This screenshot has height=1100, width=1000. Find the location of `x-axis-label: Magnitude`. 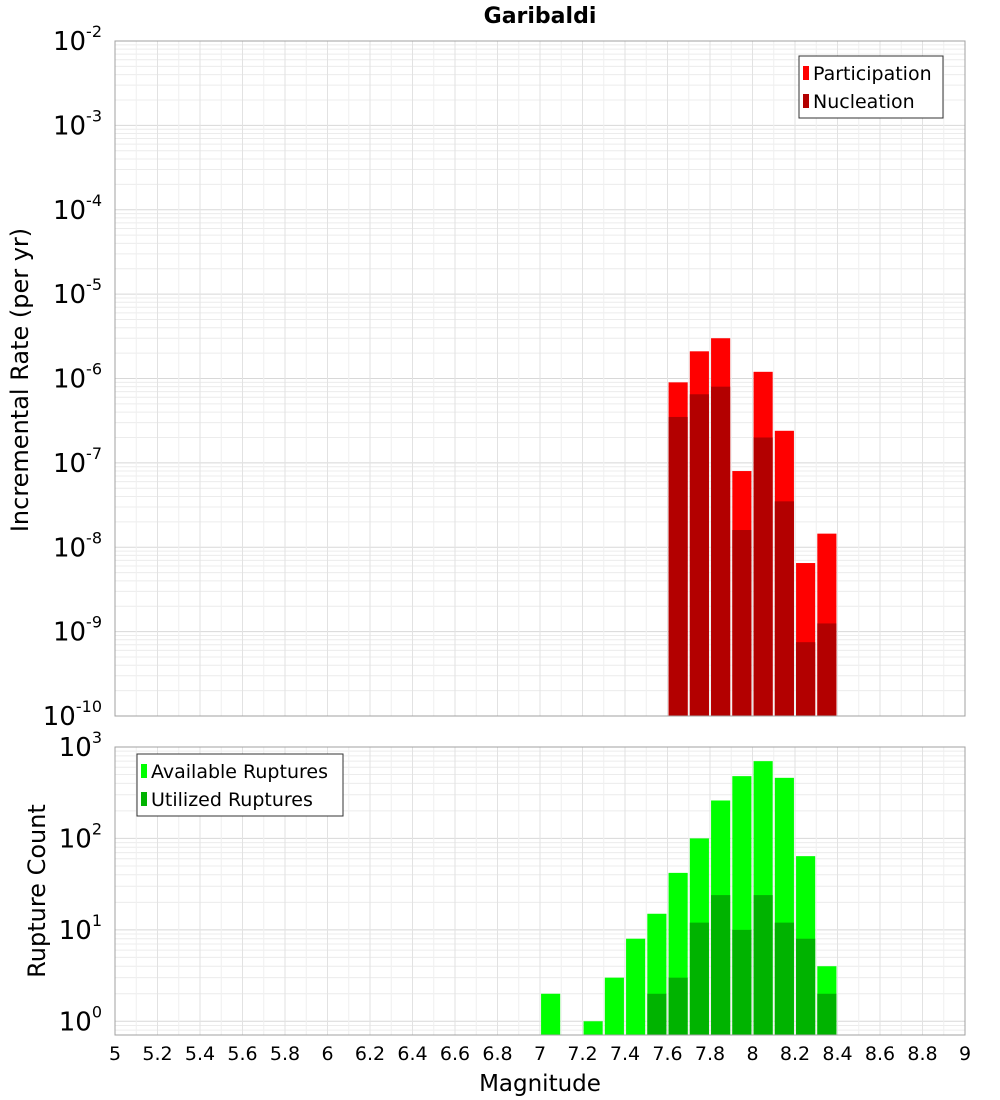

x-axis-label: Magnitude is located at coordinates (540, 1084).